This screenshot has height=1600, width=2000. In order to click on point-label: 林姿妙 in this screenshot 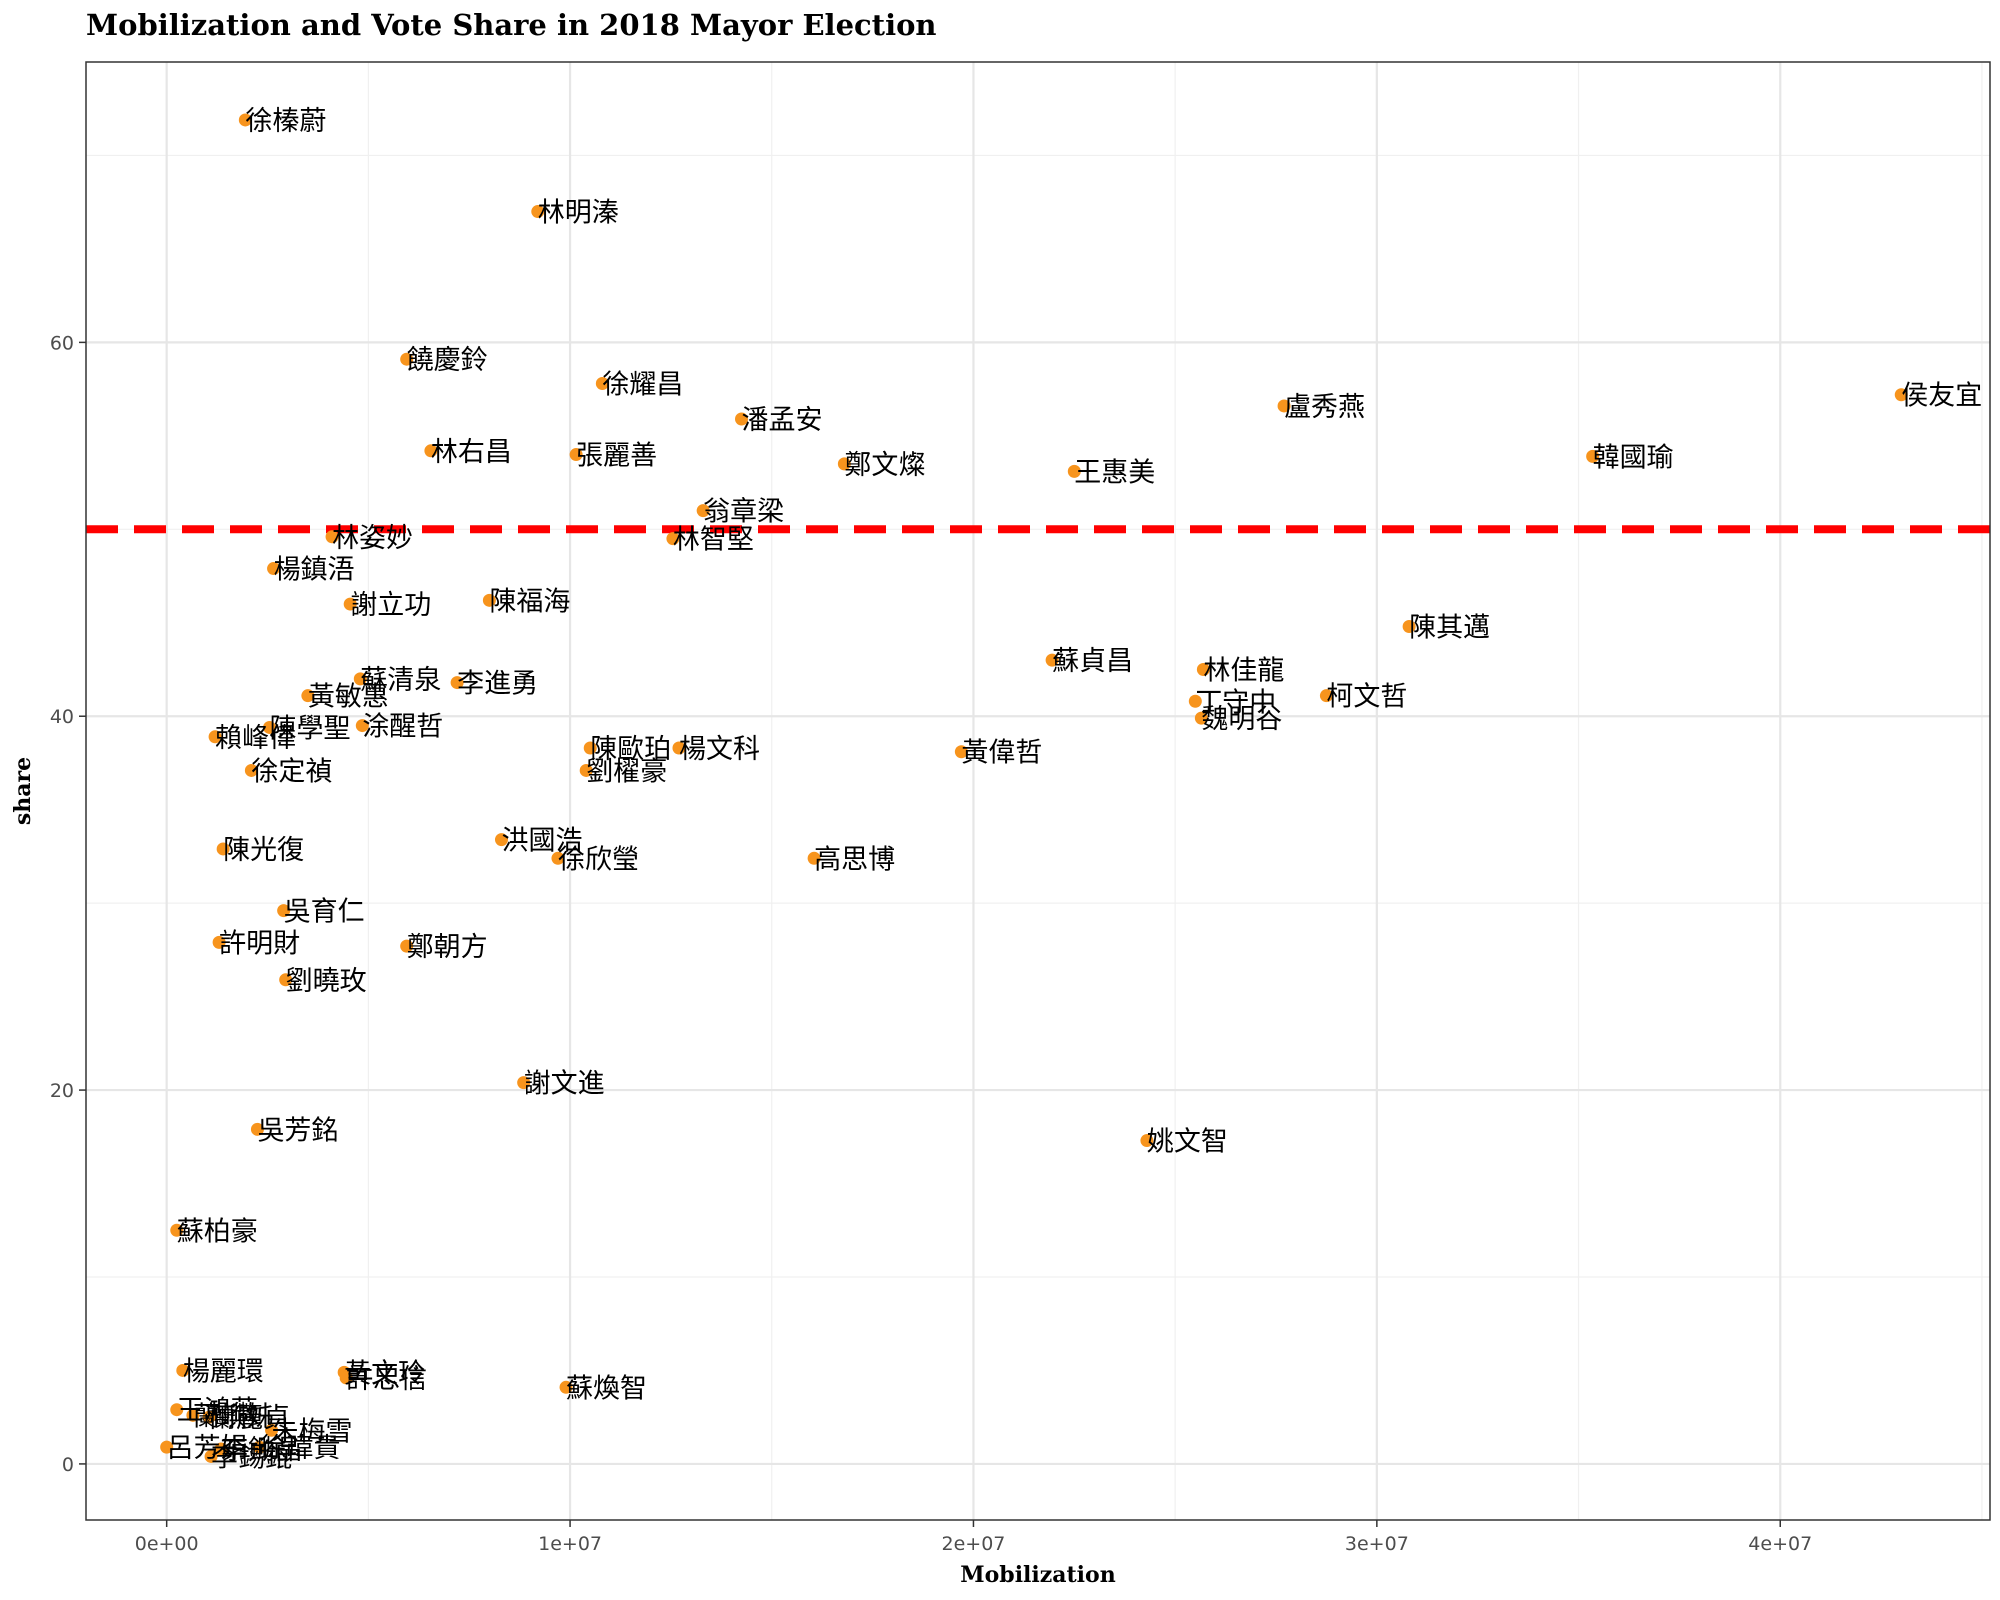, I will do `click(372, 538)`.